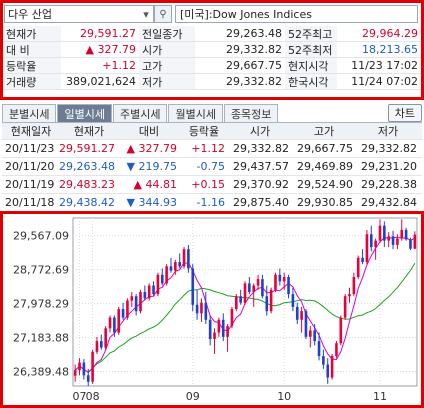  What do you see at coordinates (208, 148) in the screenshot?
I see `cell-rate: +1.12` at bounding box center [208, 148].